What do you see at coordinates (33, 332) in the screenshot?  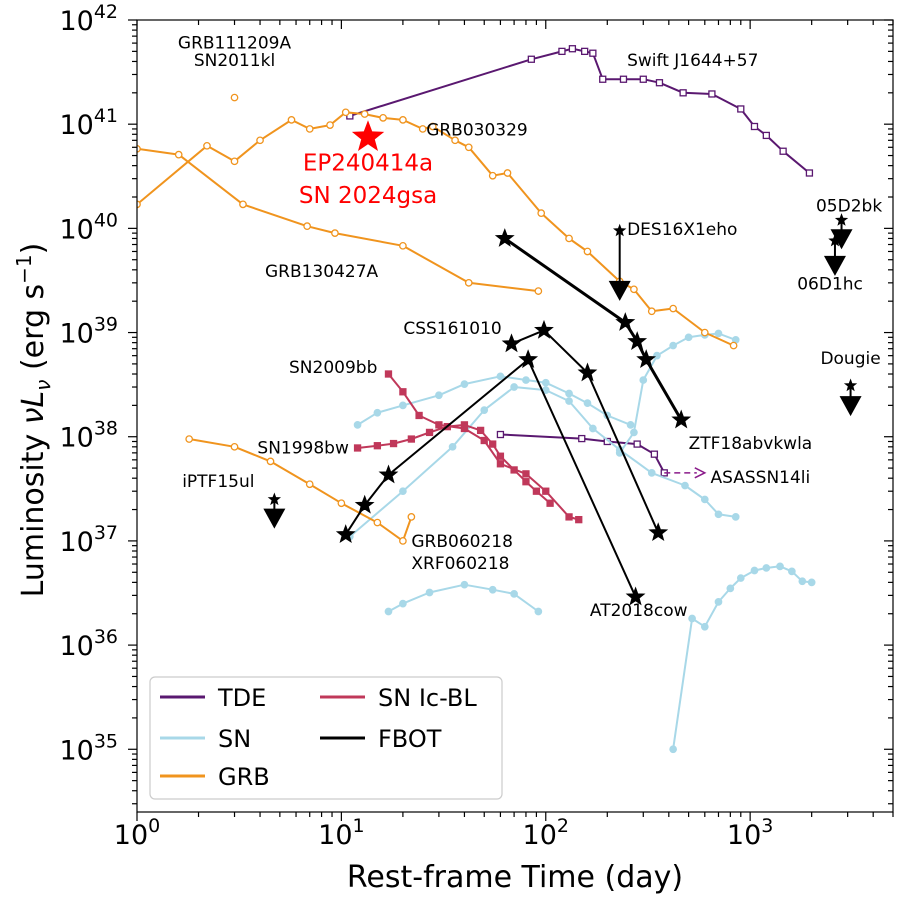 I see `y-label-unit: (erg s` at bounding box center [33, 332].